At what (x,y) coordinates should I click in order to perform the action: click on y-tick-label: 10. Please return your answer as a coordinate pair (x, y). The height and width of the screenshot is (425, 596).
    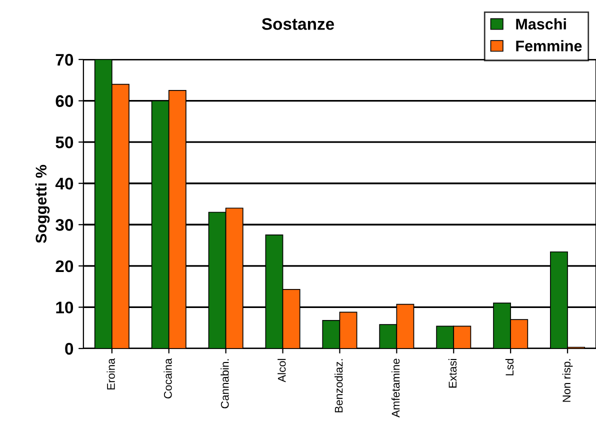
    Looking at the image, I should click on (65, 308).